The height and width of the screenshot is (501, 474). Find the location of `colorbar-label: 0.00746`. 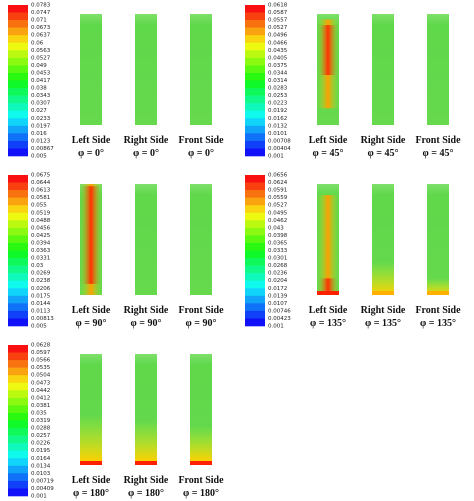

colorbar-label: 0.00746 is located at coordinates (279, 311).